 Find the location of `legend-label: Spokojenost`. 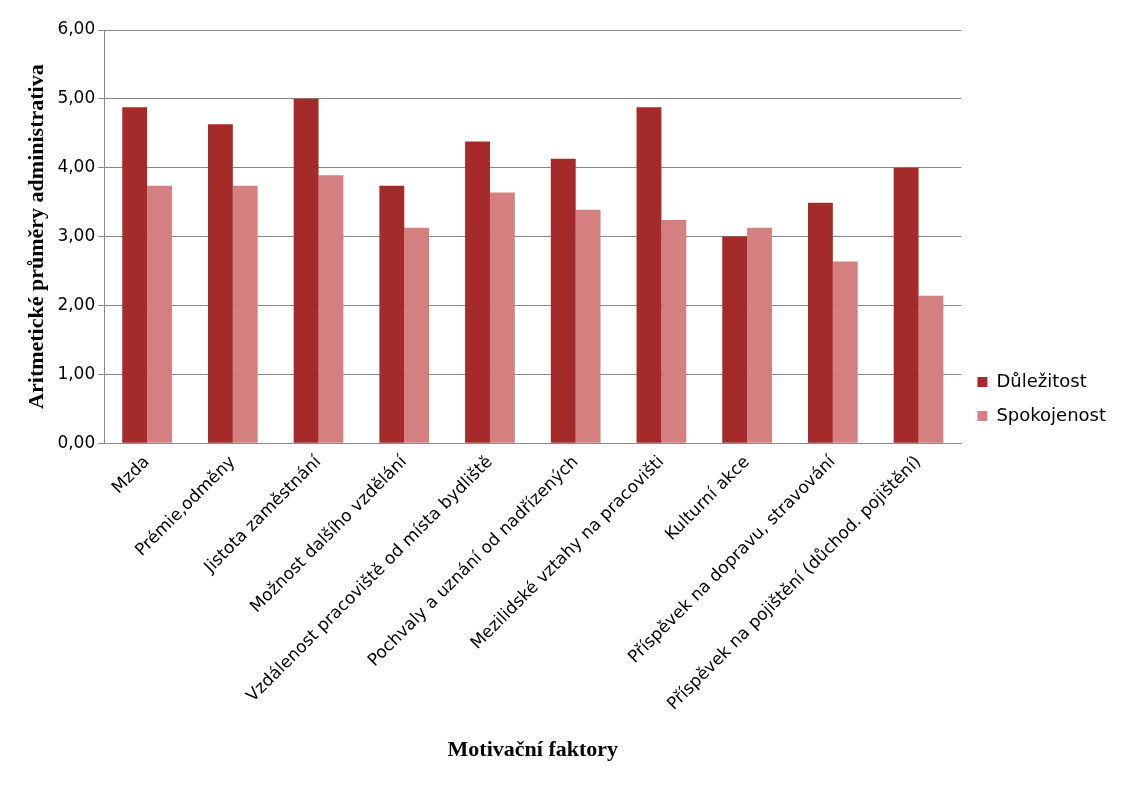

legend-label: Spokojenost is located at coordinates (1051, 414).